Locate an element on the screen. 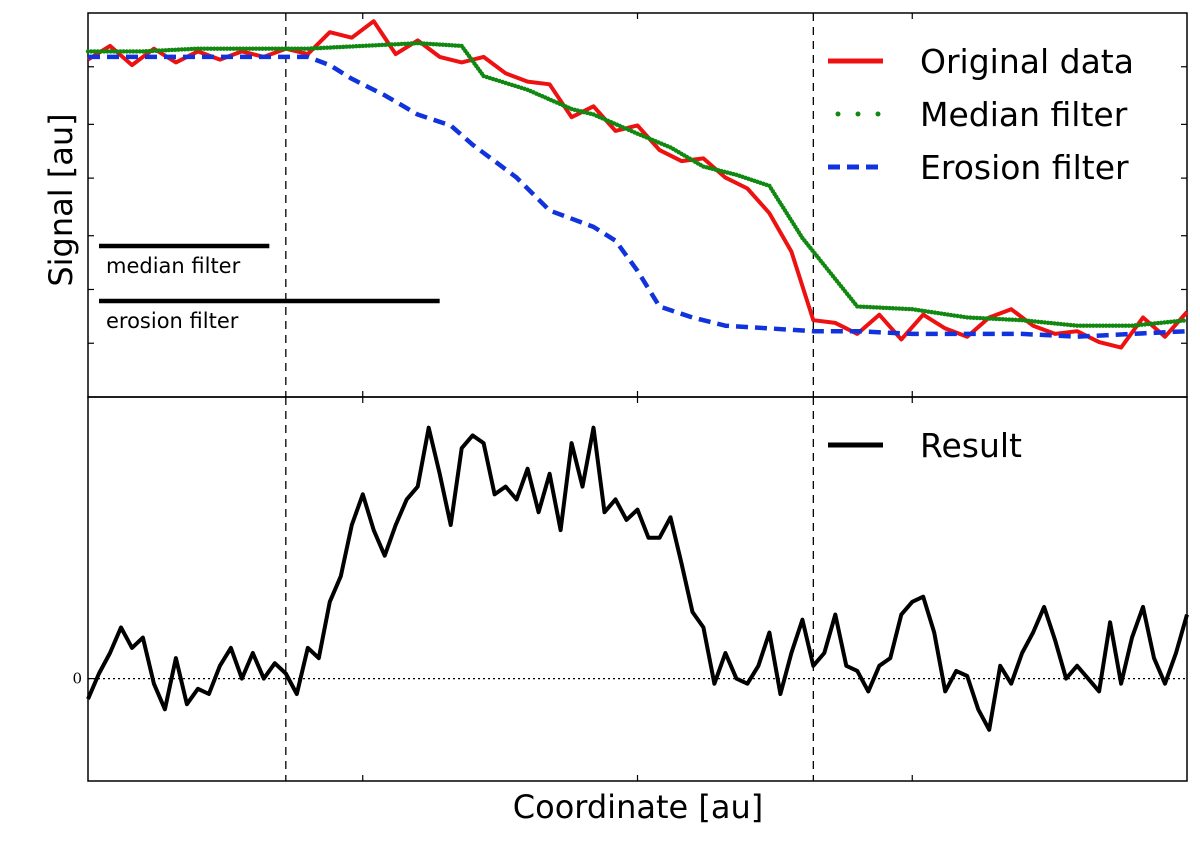 The image size is (1200, 844). legend-label-median-filter: Median filter is located at coordinates (1024, 114).